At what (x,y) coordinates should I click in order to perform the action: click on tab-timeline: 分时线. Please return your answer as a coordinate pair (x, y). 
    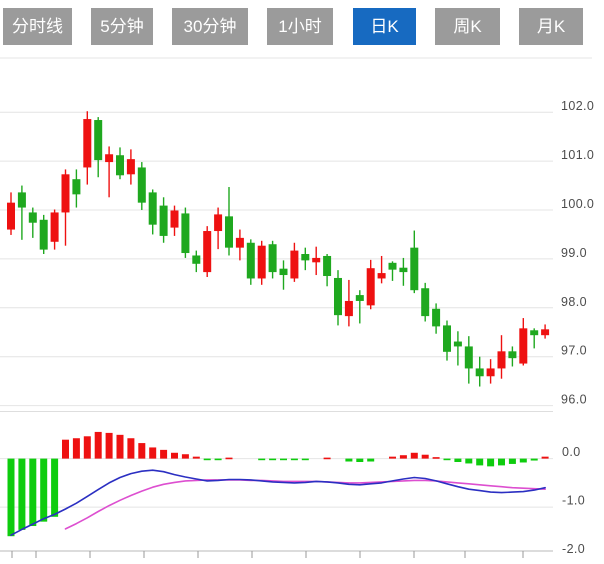
    Looking at the image, I should click on (37, 26).